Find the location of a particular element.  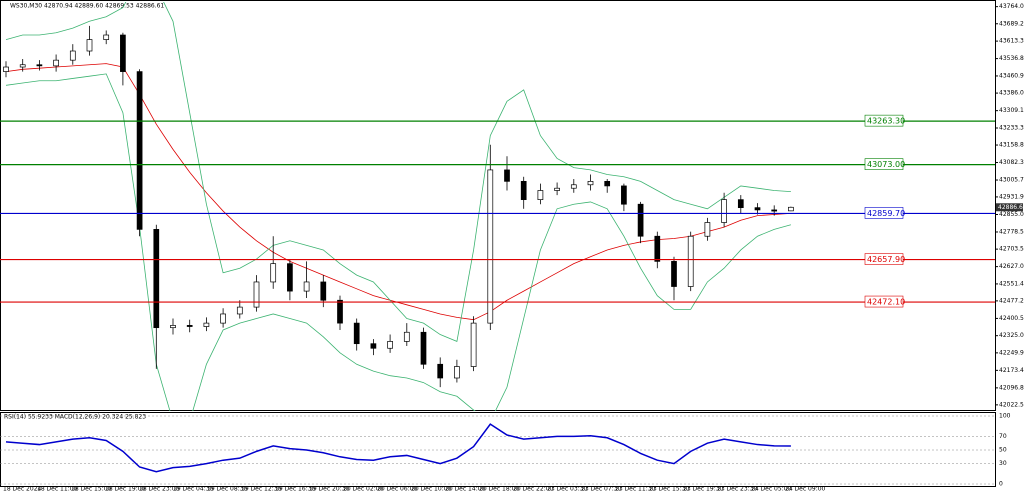

x-tick-label: 20 Dec 06:00 is located at coordinates (397, 489).